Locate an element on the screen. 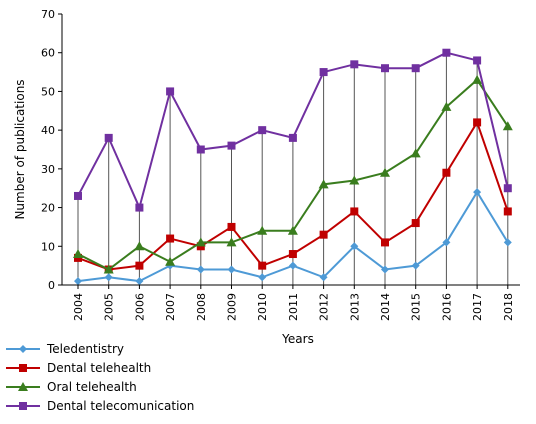 The image size is (536, 424). x-tick-label: 2009 is located at coordinates (232, 307).